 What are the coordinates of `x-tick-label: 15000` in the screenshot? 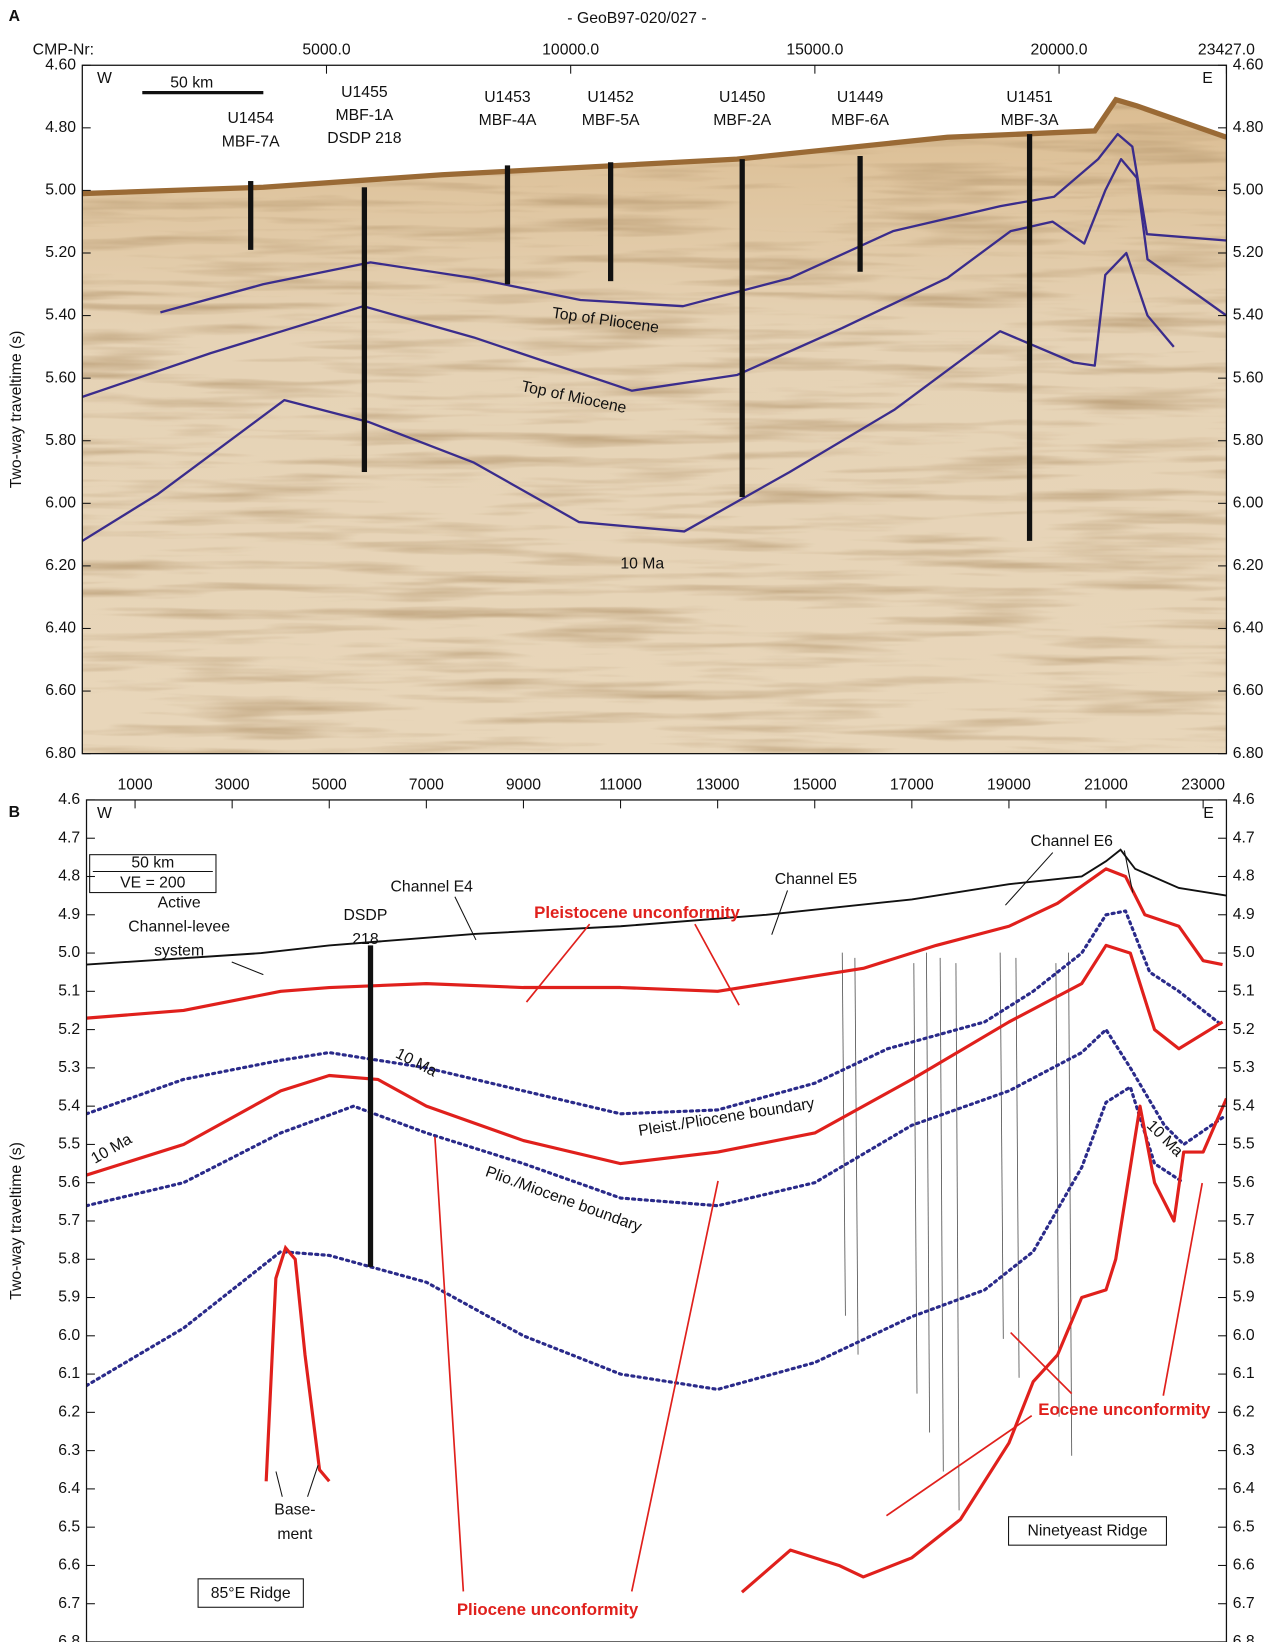 It's located at (815, 784).